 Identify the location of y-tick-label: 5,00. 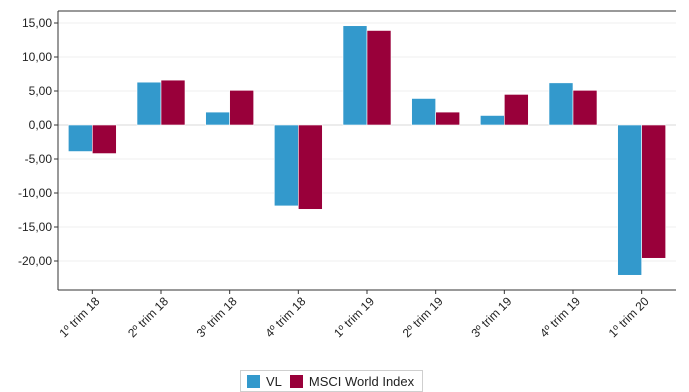
(41, 91).